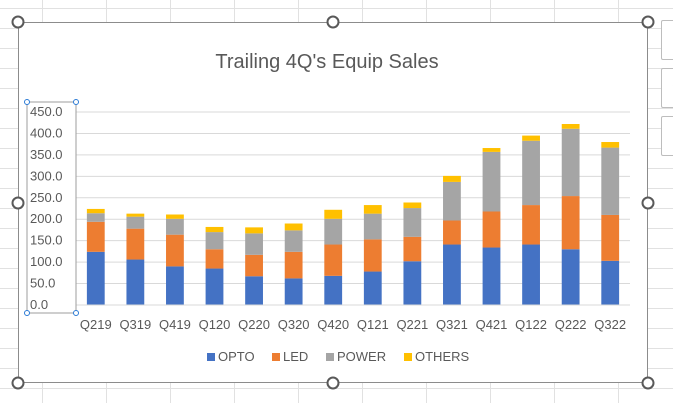 This screenshot has width=673, height=403. What do you see at coordinates (46, 218) in the screenshot?
I see `y-tick-label: 200.0` at bounding box center [46, 218].